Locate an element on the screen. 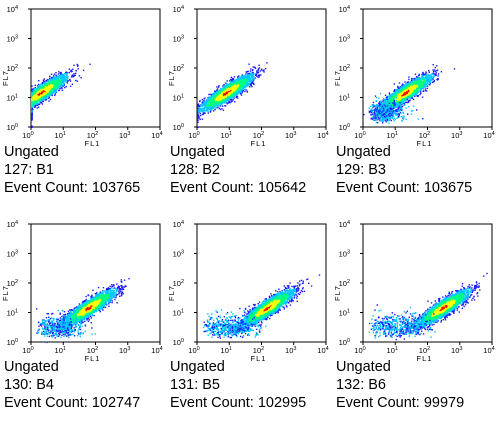  sample-label: 132: B6 is located at coordinates (361, 385).